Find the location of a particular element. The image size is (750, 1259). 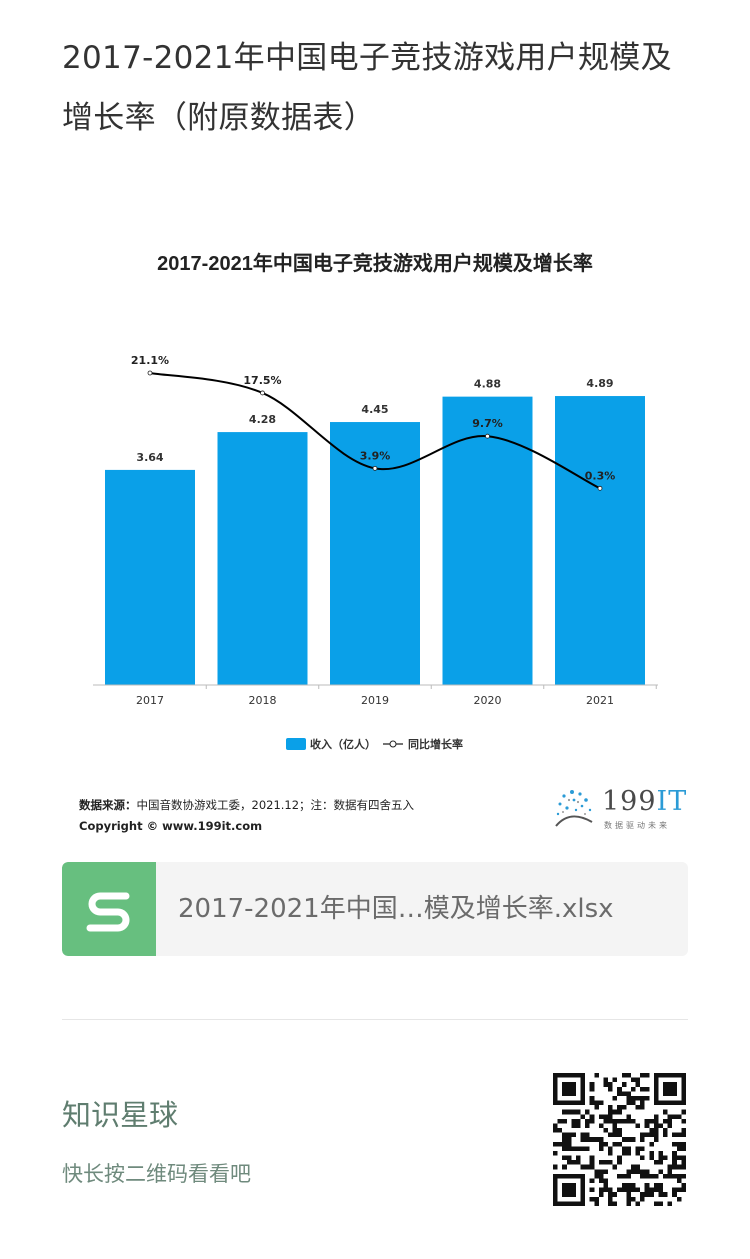

file-name: 2017-2021年中国…模及增长率.xlsx is located at coordinates (396, 909).